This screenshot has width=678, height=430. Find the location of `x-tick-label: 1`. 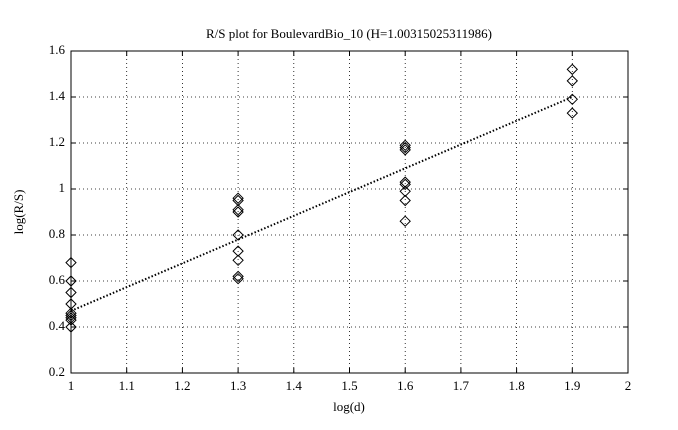

x-tick-label: 1 is located at coordinates (71, 385).